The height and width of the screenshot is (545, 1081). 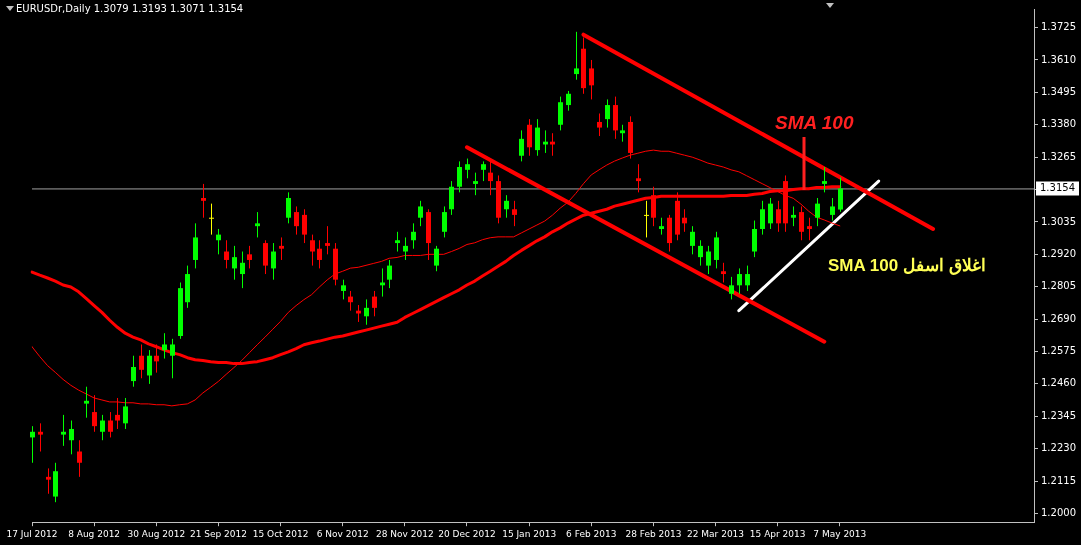 What do you see at coordinates (280, 533) in the screenshot?
I see `x-tick-label: 15 Oct 2012` at bounding box center [280, 533].